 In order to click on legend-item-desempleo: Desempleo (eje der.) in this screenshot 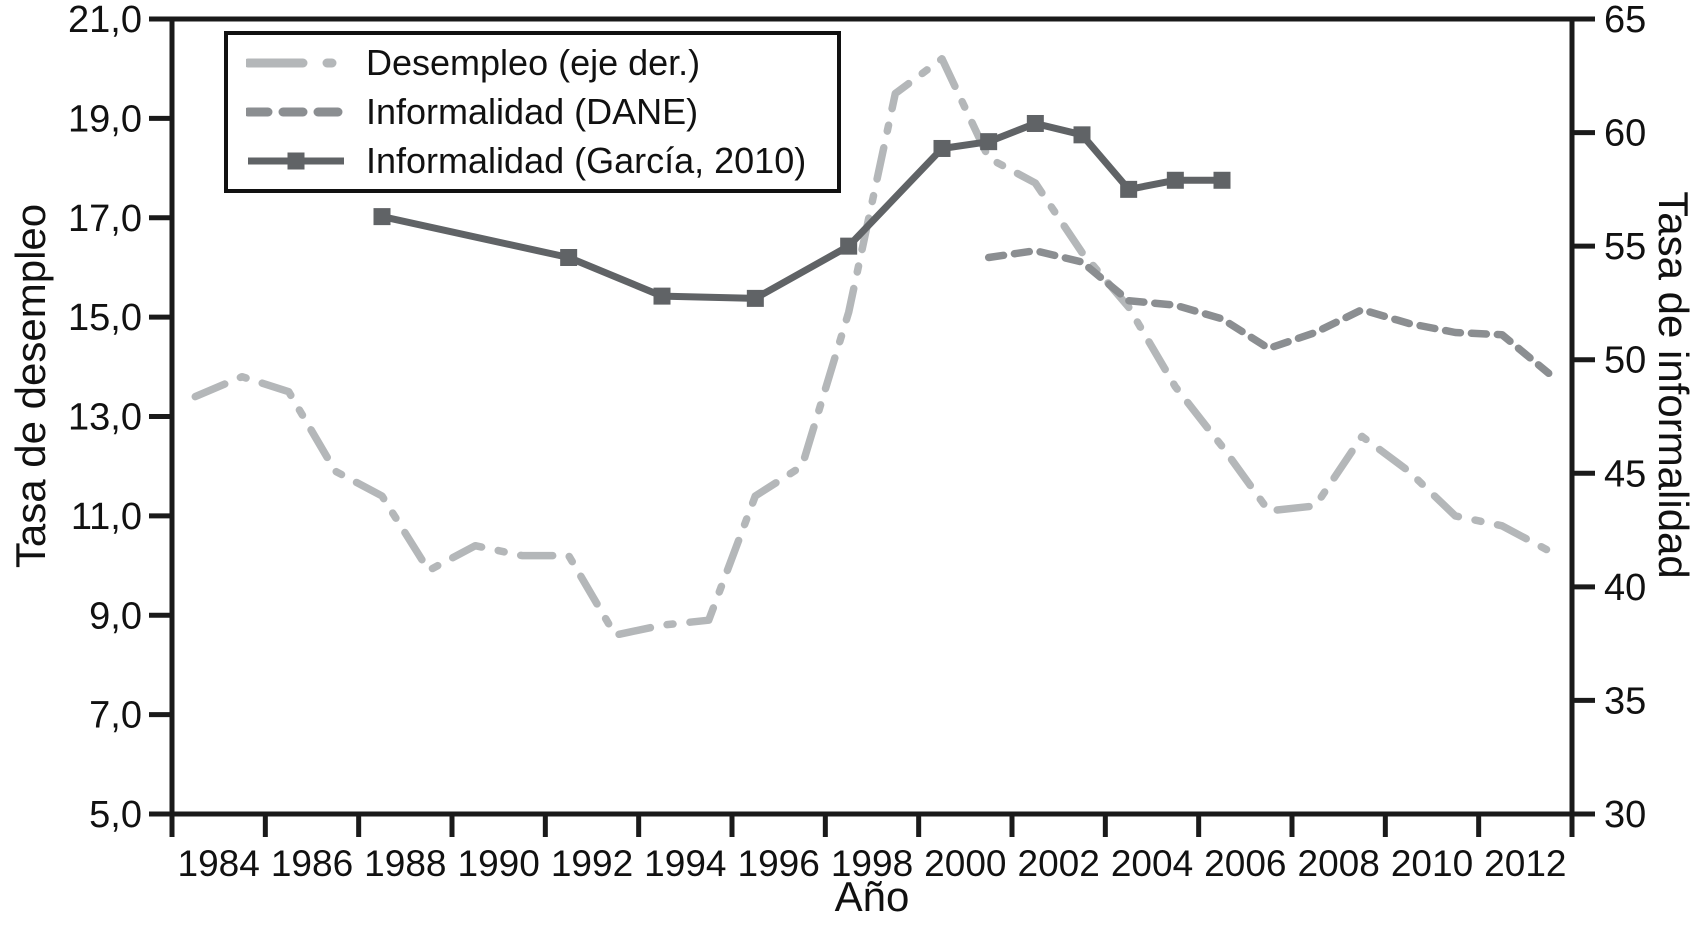, I will do `click(538, 63)`.